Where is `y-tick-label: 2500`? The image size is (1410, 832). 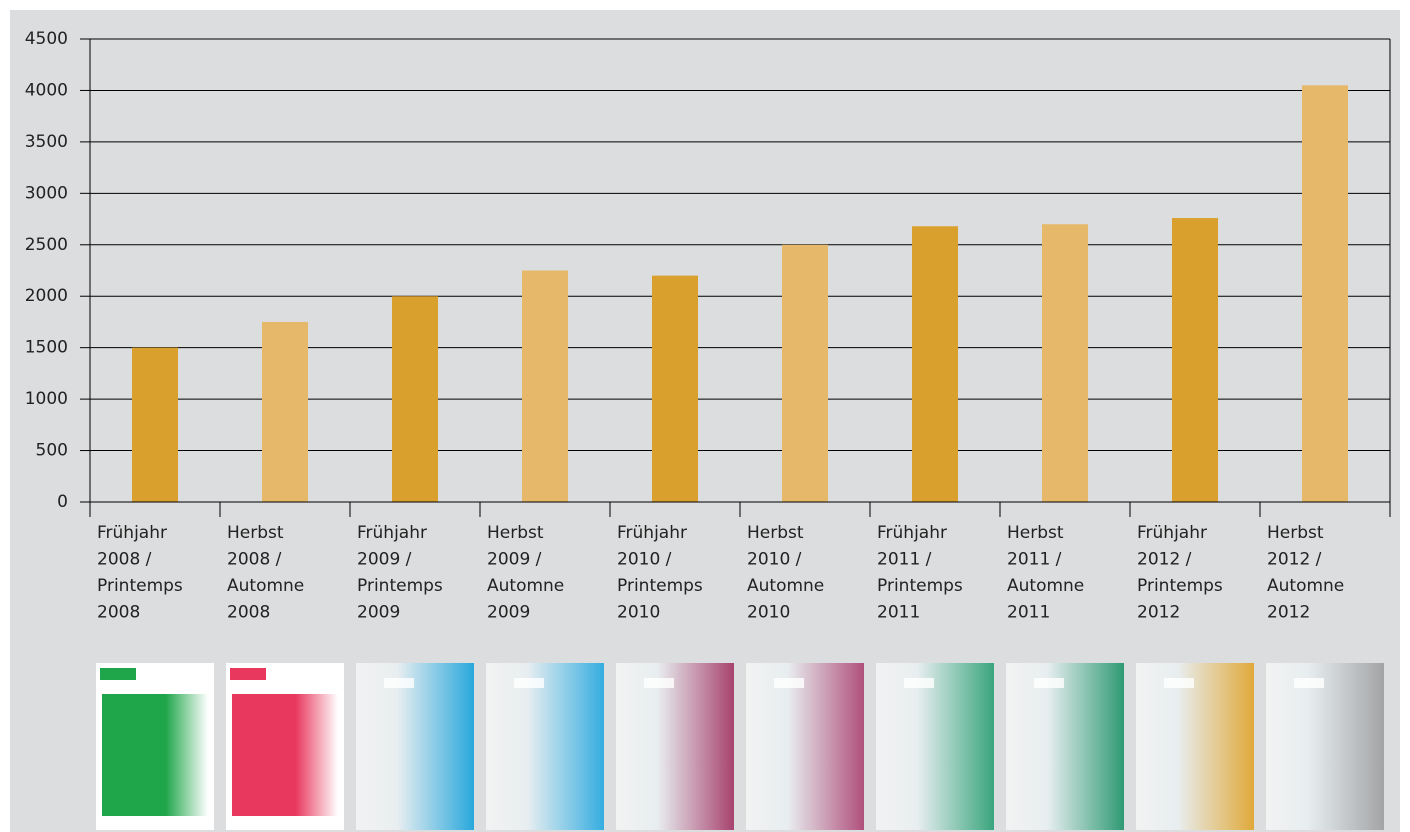 y-tick-label: 2500 is located at coordinates (46, 245).